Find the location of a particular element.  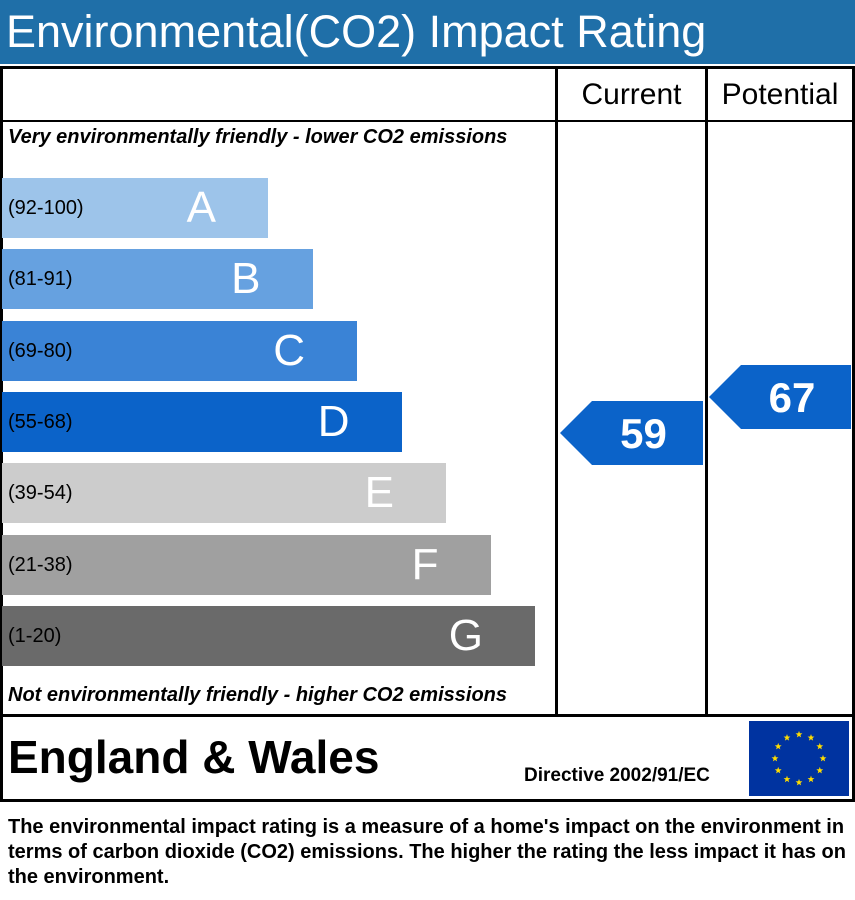

current-column-header: Current is located at coordinates (631, 94).